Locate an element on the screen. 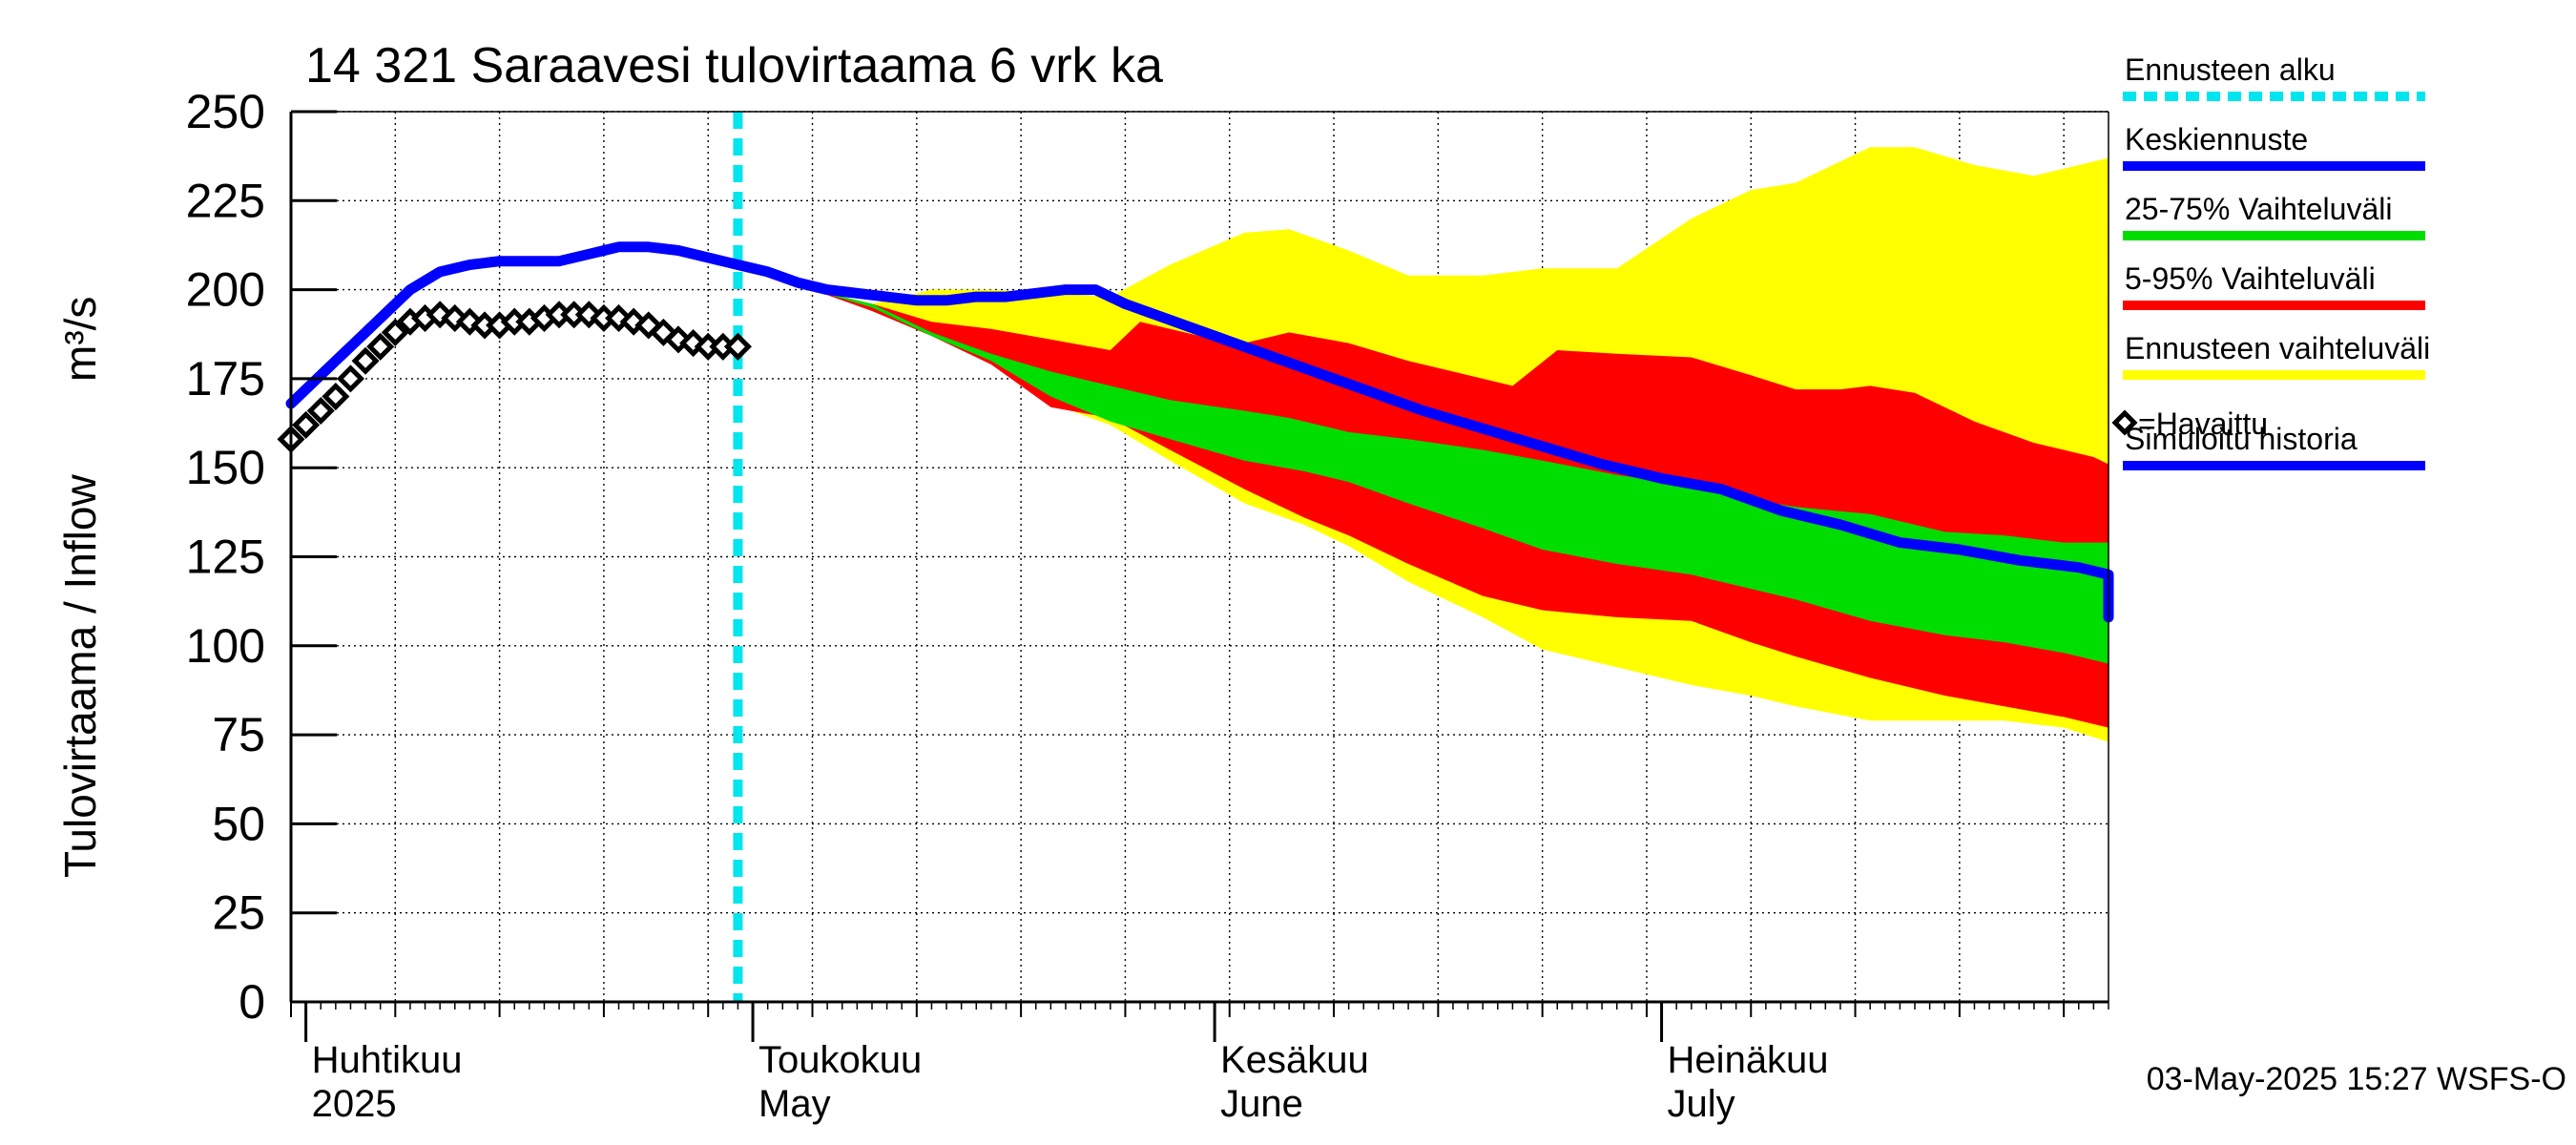 The image size is (2576, 1145). month-label-fi: Toukokuu is located at coordinates (840, 1060).